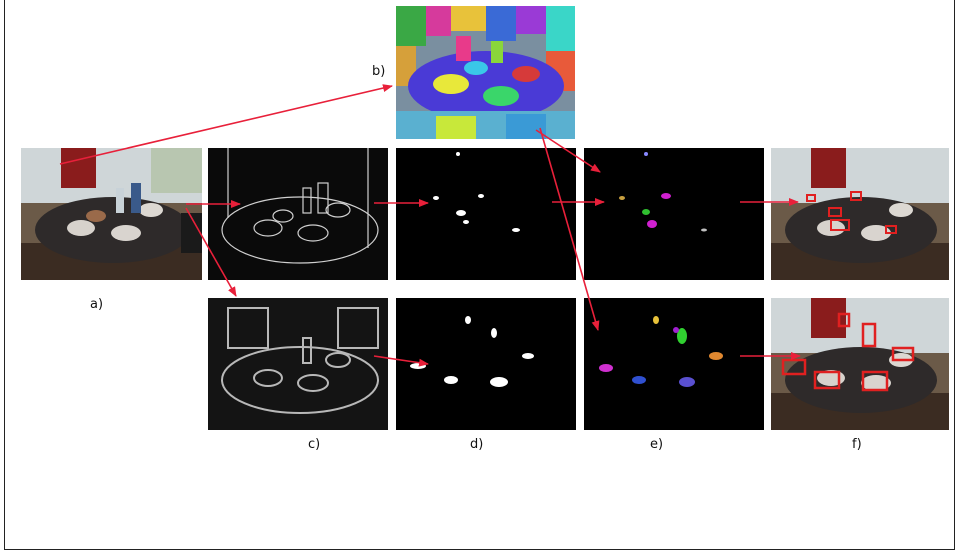 Image resolution: width=959 pixels, height=555 pixels. I want to click on detections-top, so click(860, 214).